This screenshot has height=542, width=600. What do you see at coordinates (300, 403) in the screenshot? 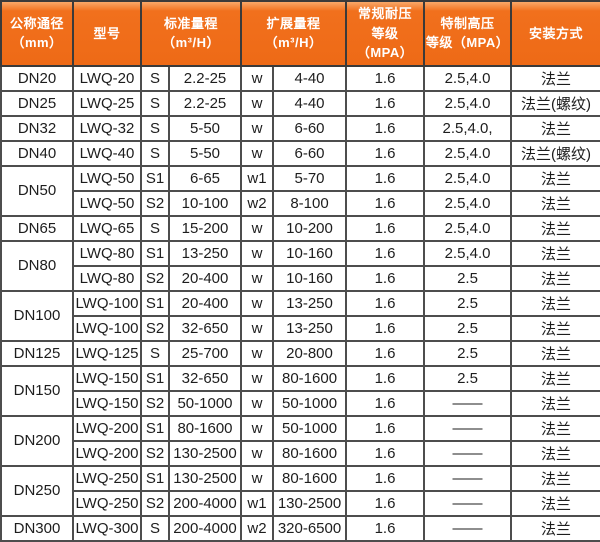
I see `table-row: LWQ-150 S2 50-1000 w 50-1000 1.6 —— 法兰` at bounding box center [300, 403].